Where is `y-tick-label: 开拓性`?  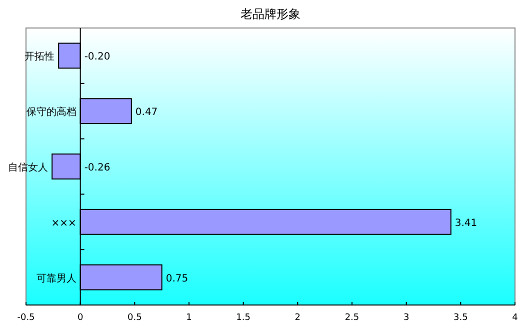 y-tick-label: 开拓性 is located at coordinates (39, 56).